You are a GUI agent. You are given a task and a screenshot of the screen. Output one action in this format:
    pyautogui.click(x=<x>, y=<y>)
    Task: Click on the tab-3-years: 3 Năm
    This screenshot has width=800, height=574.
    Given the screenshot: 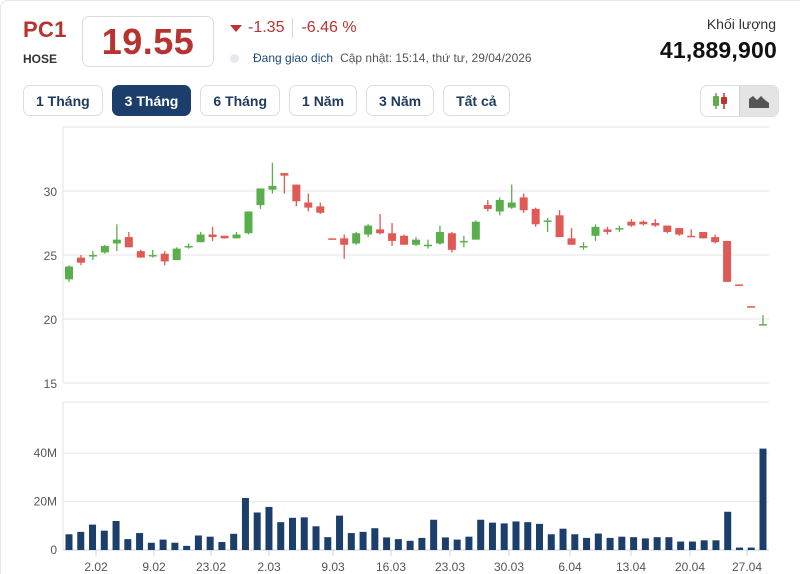 What is the action you would take?
    pyautogui.click(x=400, y=100)
    